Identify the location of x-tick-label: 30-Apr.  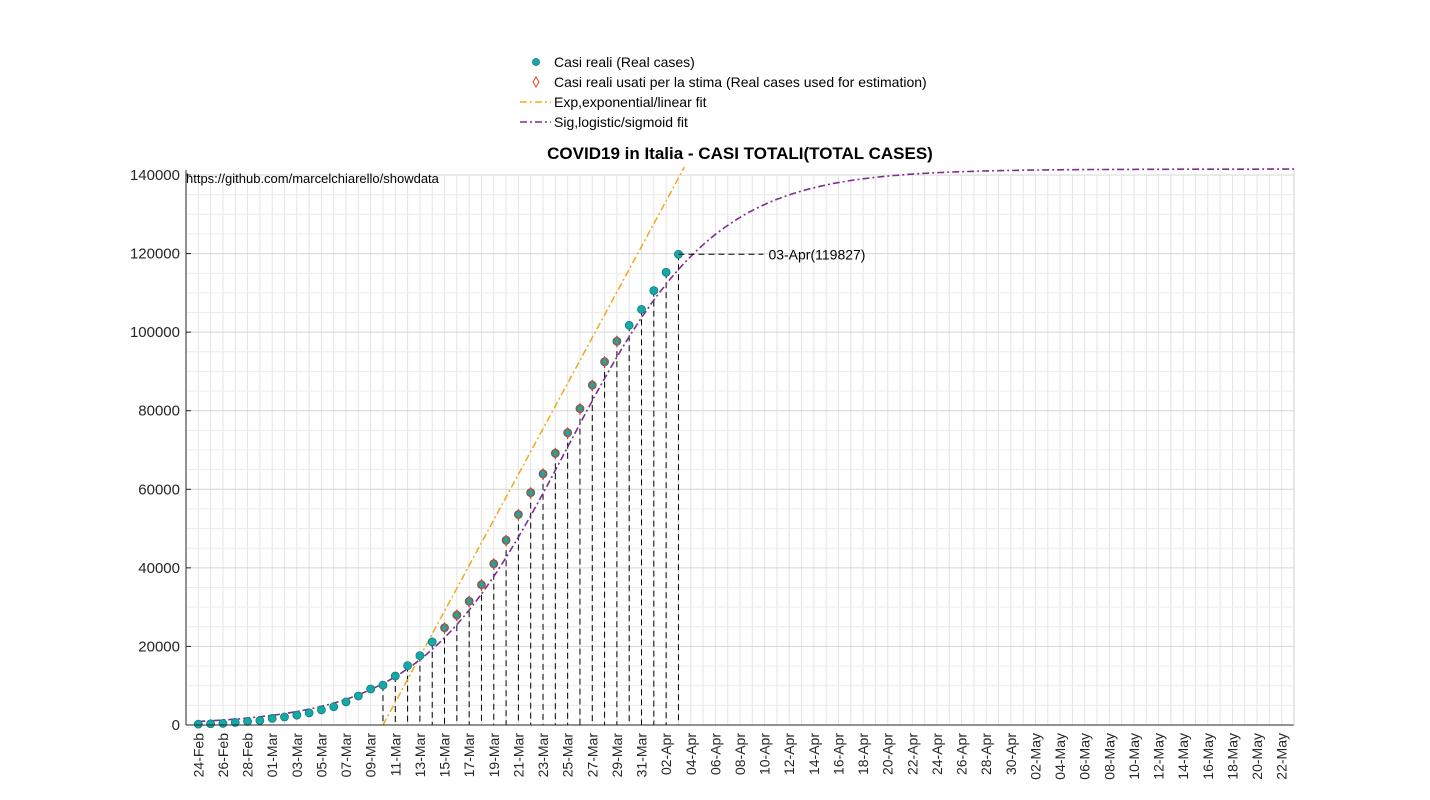
(1011, 754).